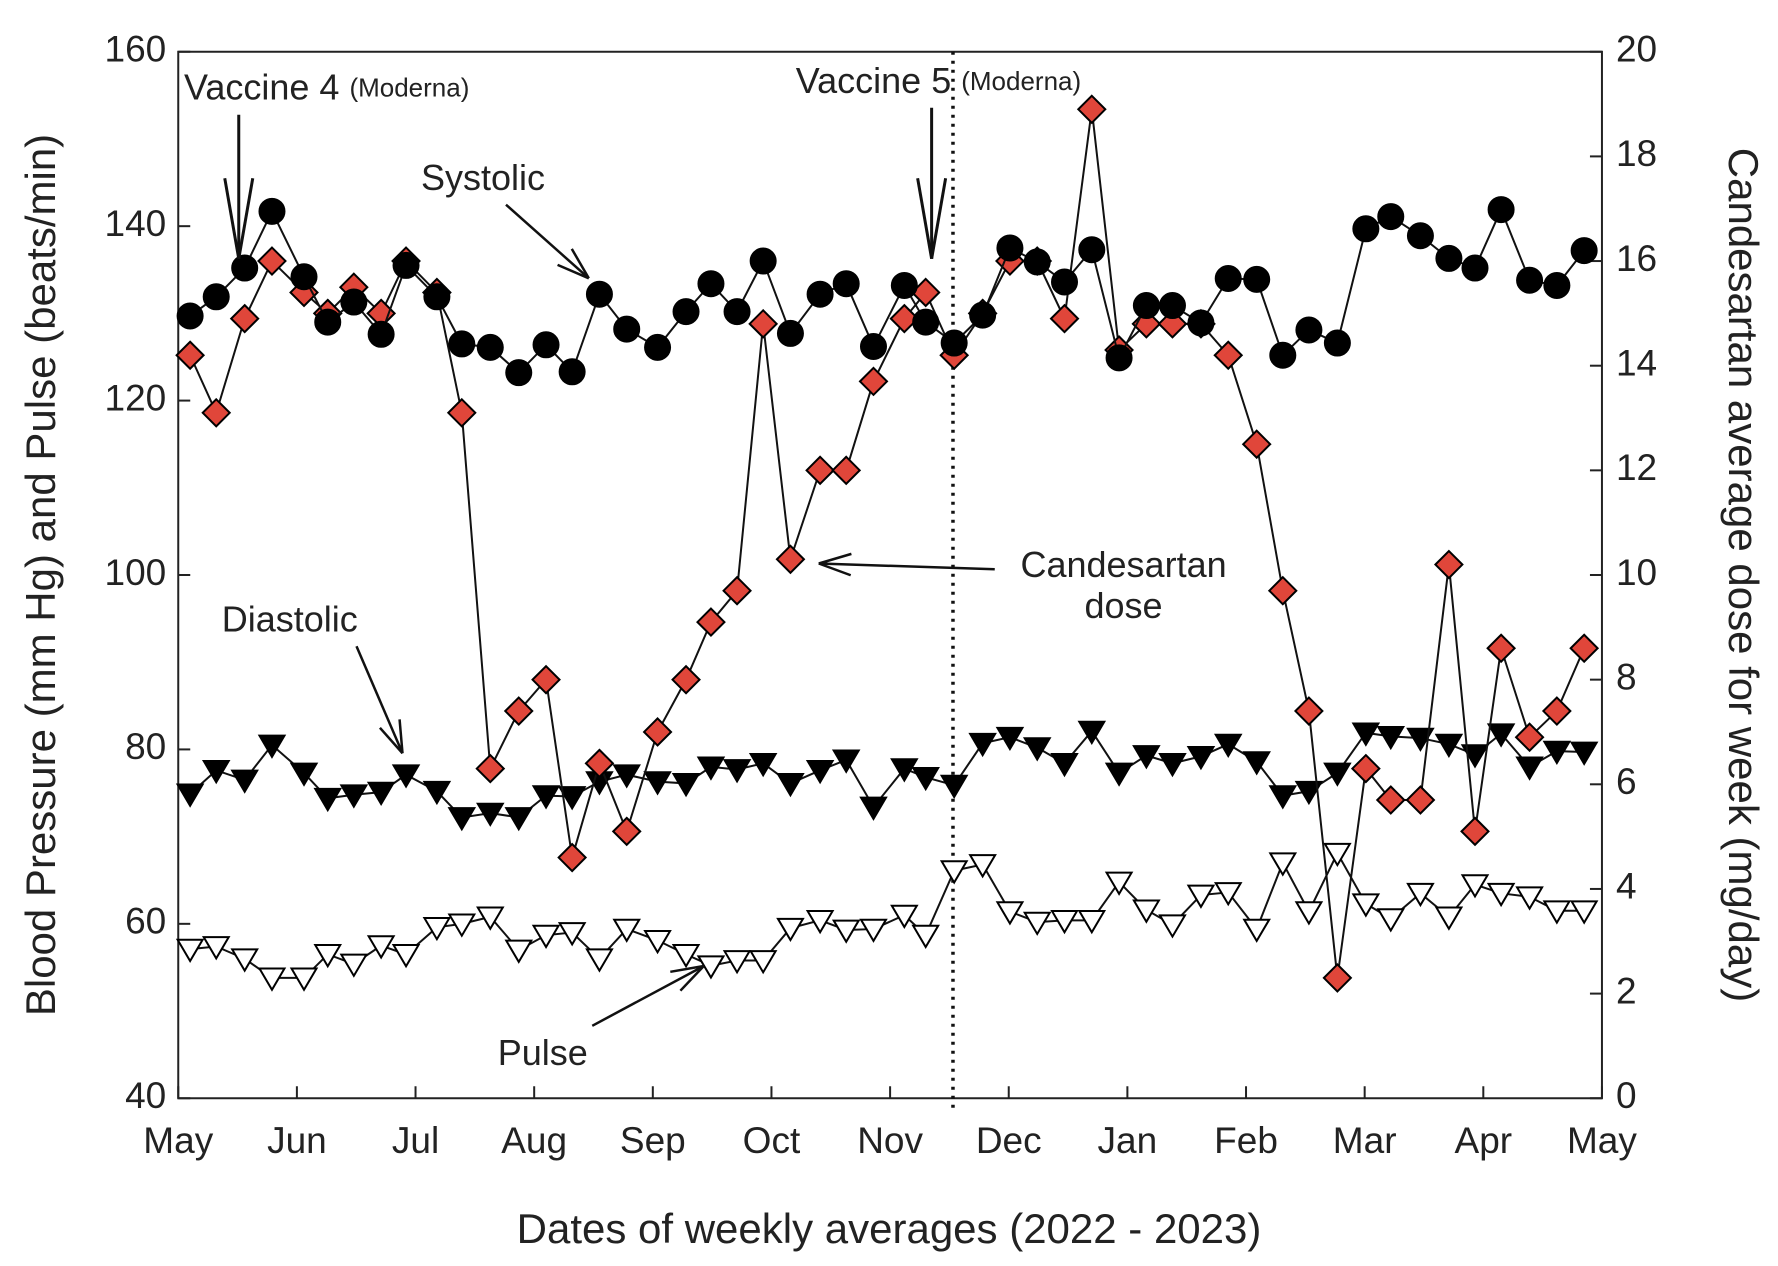  What do you see at coordinates (409, 88) in the screenshot?
I see `annotation-note: (Moderna)` at bounding box center [409, 88].